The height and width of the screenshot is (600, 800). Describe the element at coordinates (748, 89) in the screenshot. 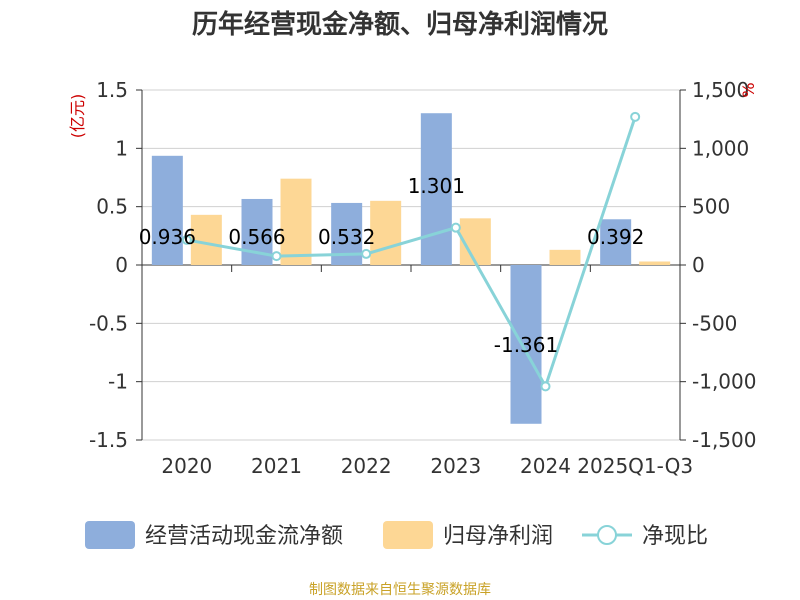

I see `right-unit-label: %` at that location.